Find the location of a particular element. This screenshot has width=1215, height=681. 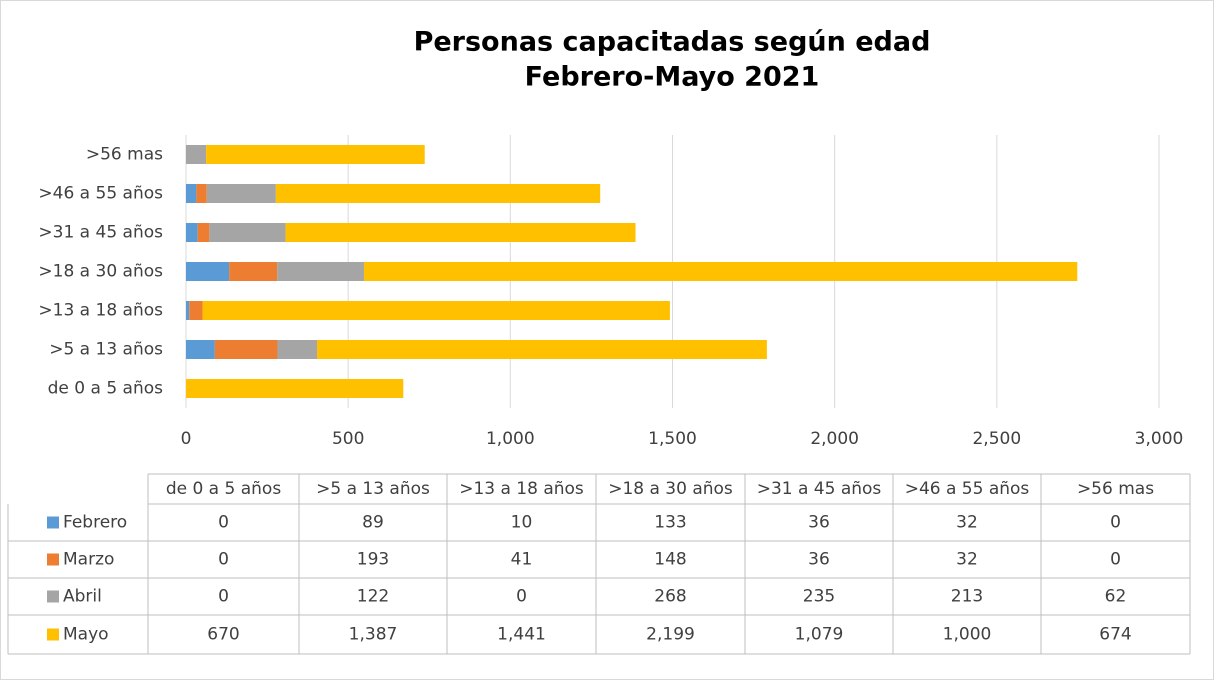

table-header: de 0 a 5 años is located at coordinates (224, 489).